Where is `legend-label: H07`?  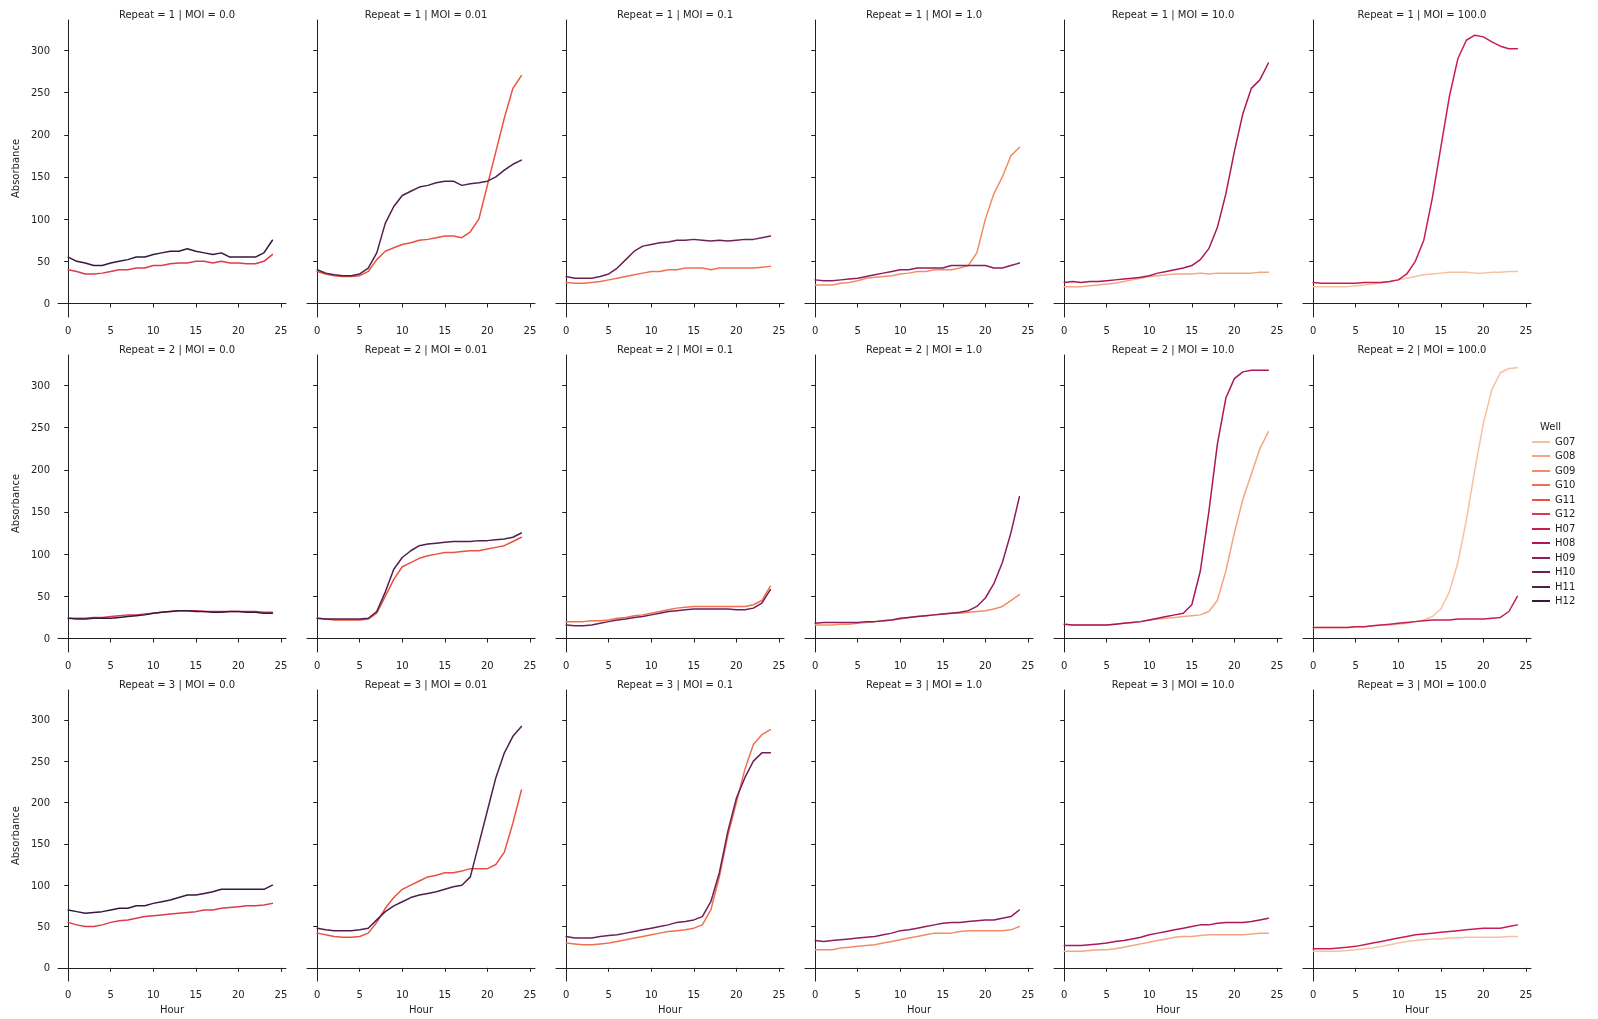 legend-label: H07 is located at coordinates (1565, 528).